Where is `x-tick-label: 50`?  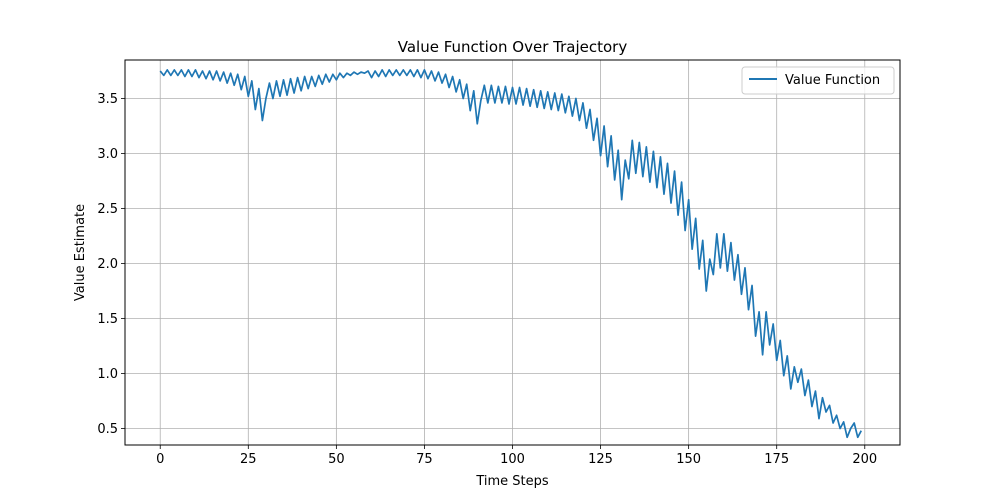
x-tick-label: 50 is located at coordinates (336, 459).